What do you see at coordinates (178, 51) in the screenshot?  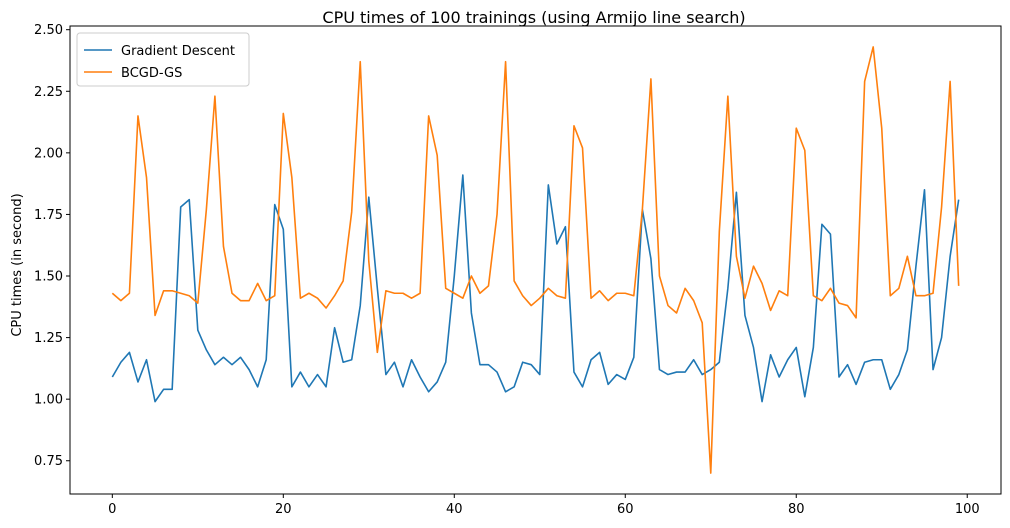 I see `legend-label: Gradient Descent` at bounding box center [178, 51].